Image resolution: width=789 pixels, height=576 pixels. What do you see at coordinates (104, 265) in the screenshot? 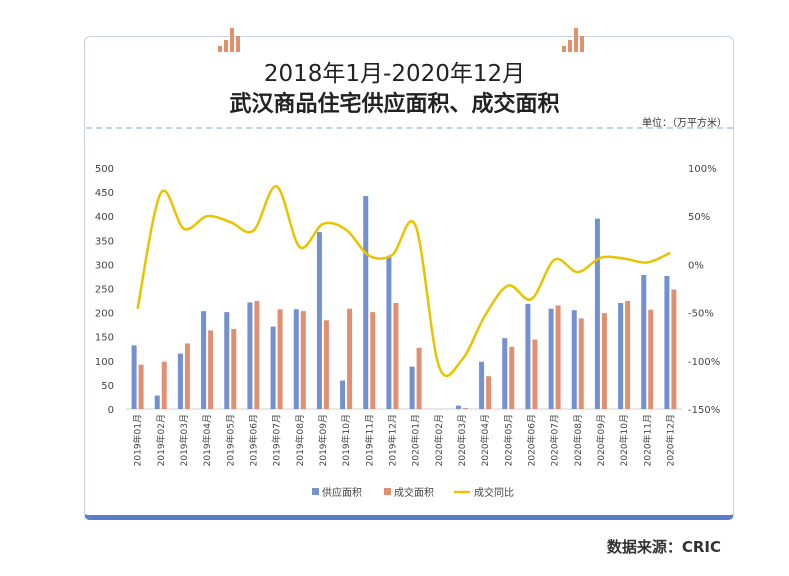
I see `left-tick-label: 300` at bounding box center [104, 265].